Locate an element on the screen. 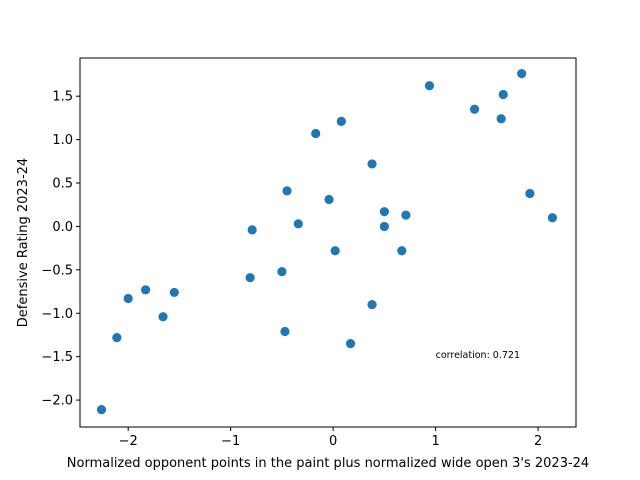  y-tick-label: 0.5 is located at coordinates (62, 184).